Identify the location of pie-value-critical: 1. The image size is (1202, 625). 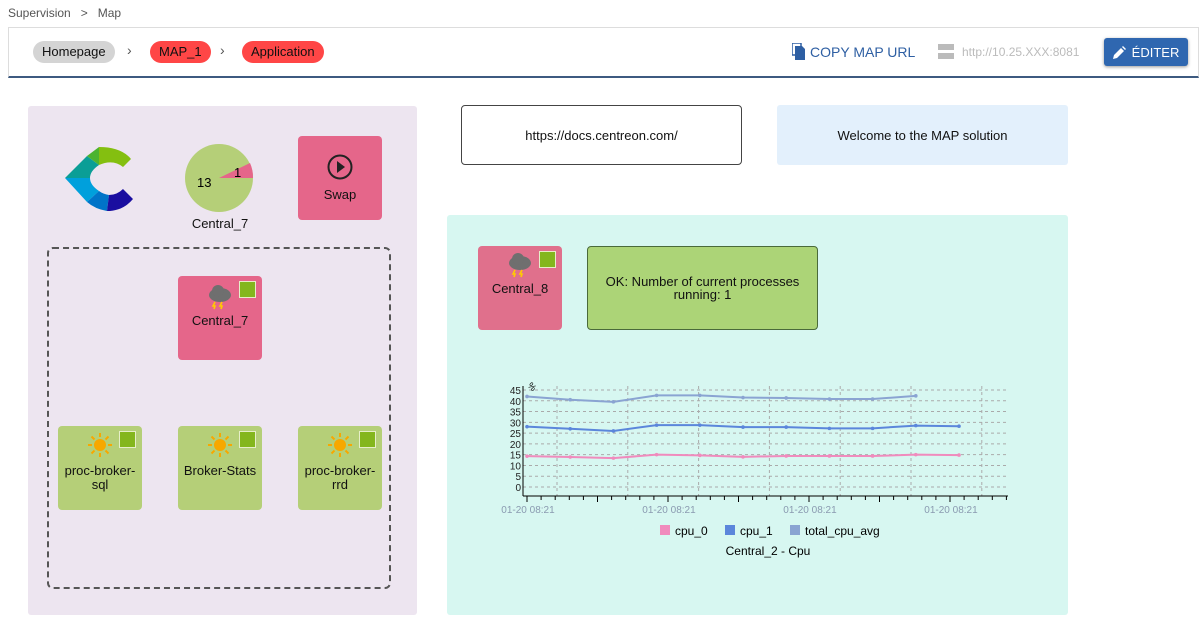
(237, 172).